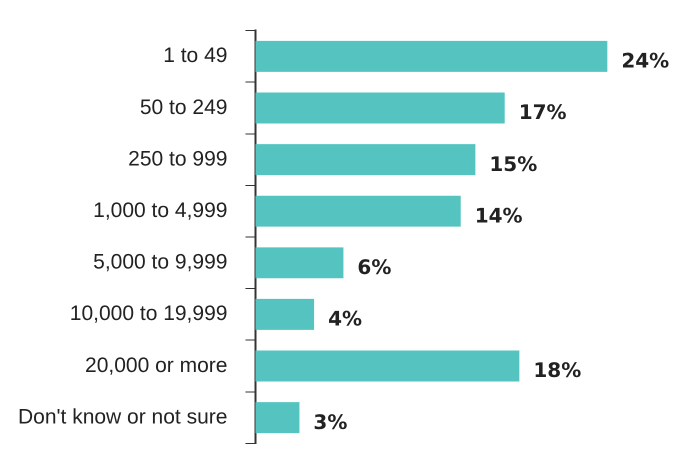 This screenshot has height=474, width=692. What do you see at coordinates (160, 262) in the screenshot?
I see `y-tick-label: 5,000 to 9,999` at bounding box center [160, 262].